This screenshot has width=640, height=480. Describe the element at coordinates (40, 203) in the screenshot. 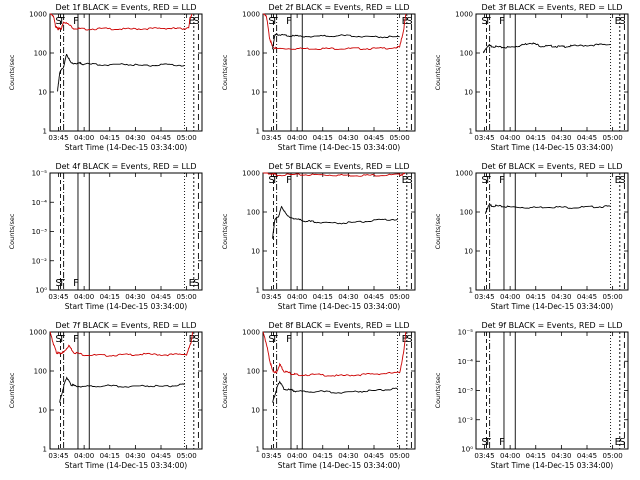

I see `y-tick-label: 10⁻⁴` at that location.